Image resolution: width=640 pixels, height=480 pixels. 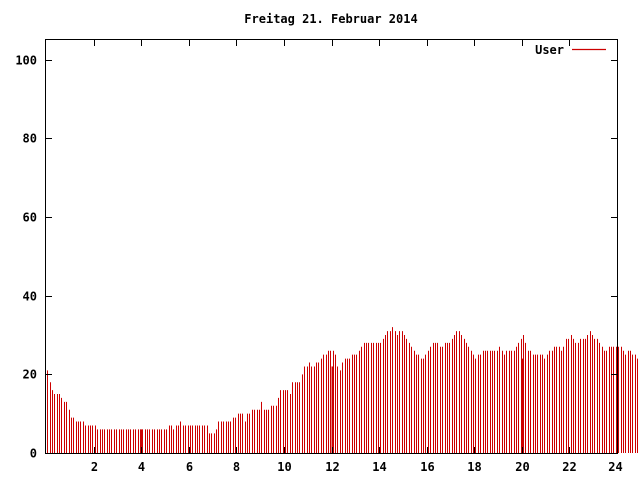 I want to click on x-tick-label: 4, so click(x=141, y=467).